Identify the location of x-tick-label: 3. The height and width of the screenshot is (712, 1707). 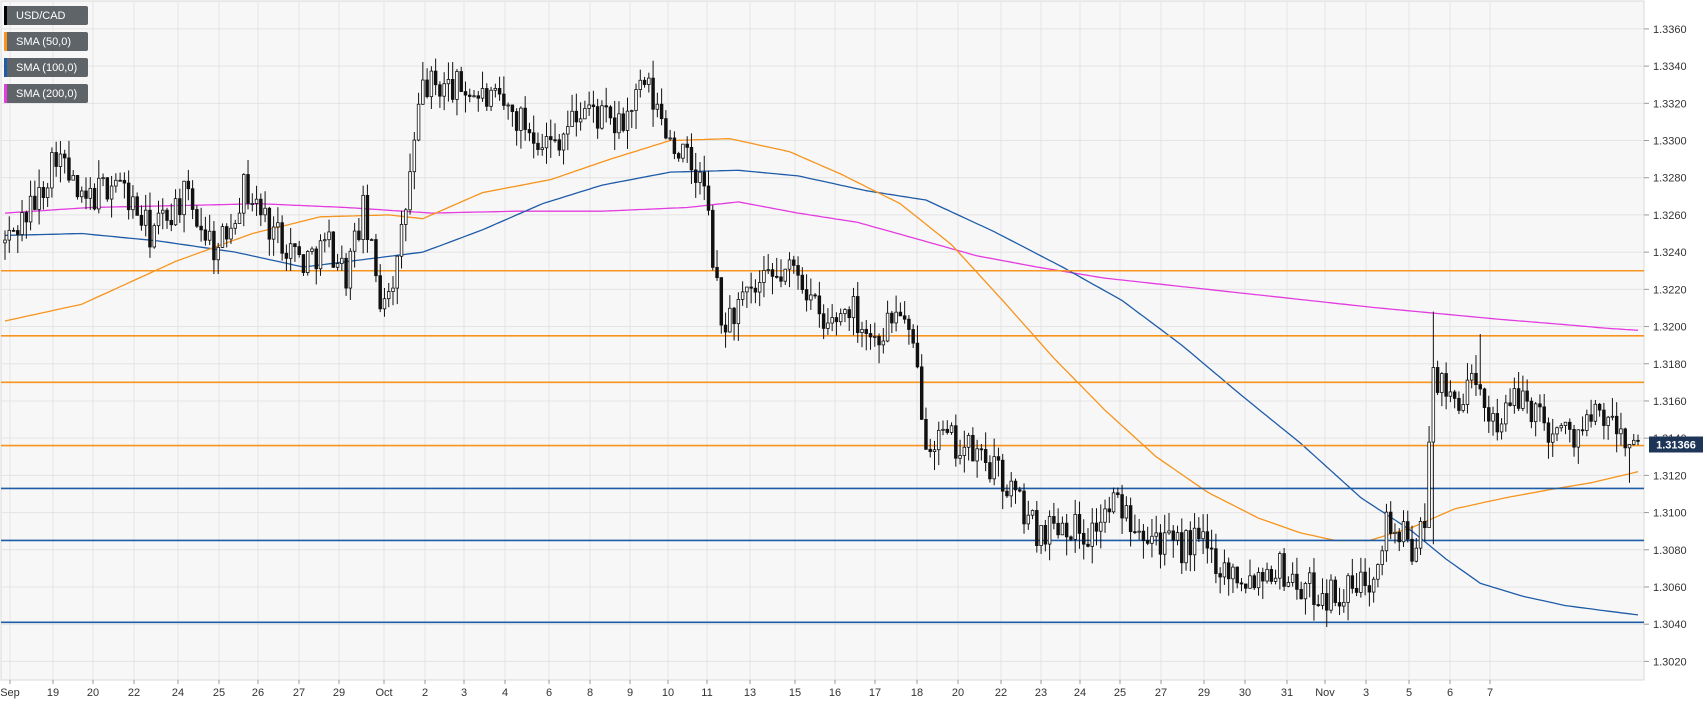
(1366, 693).